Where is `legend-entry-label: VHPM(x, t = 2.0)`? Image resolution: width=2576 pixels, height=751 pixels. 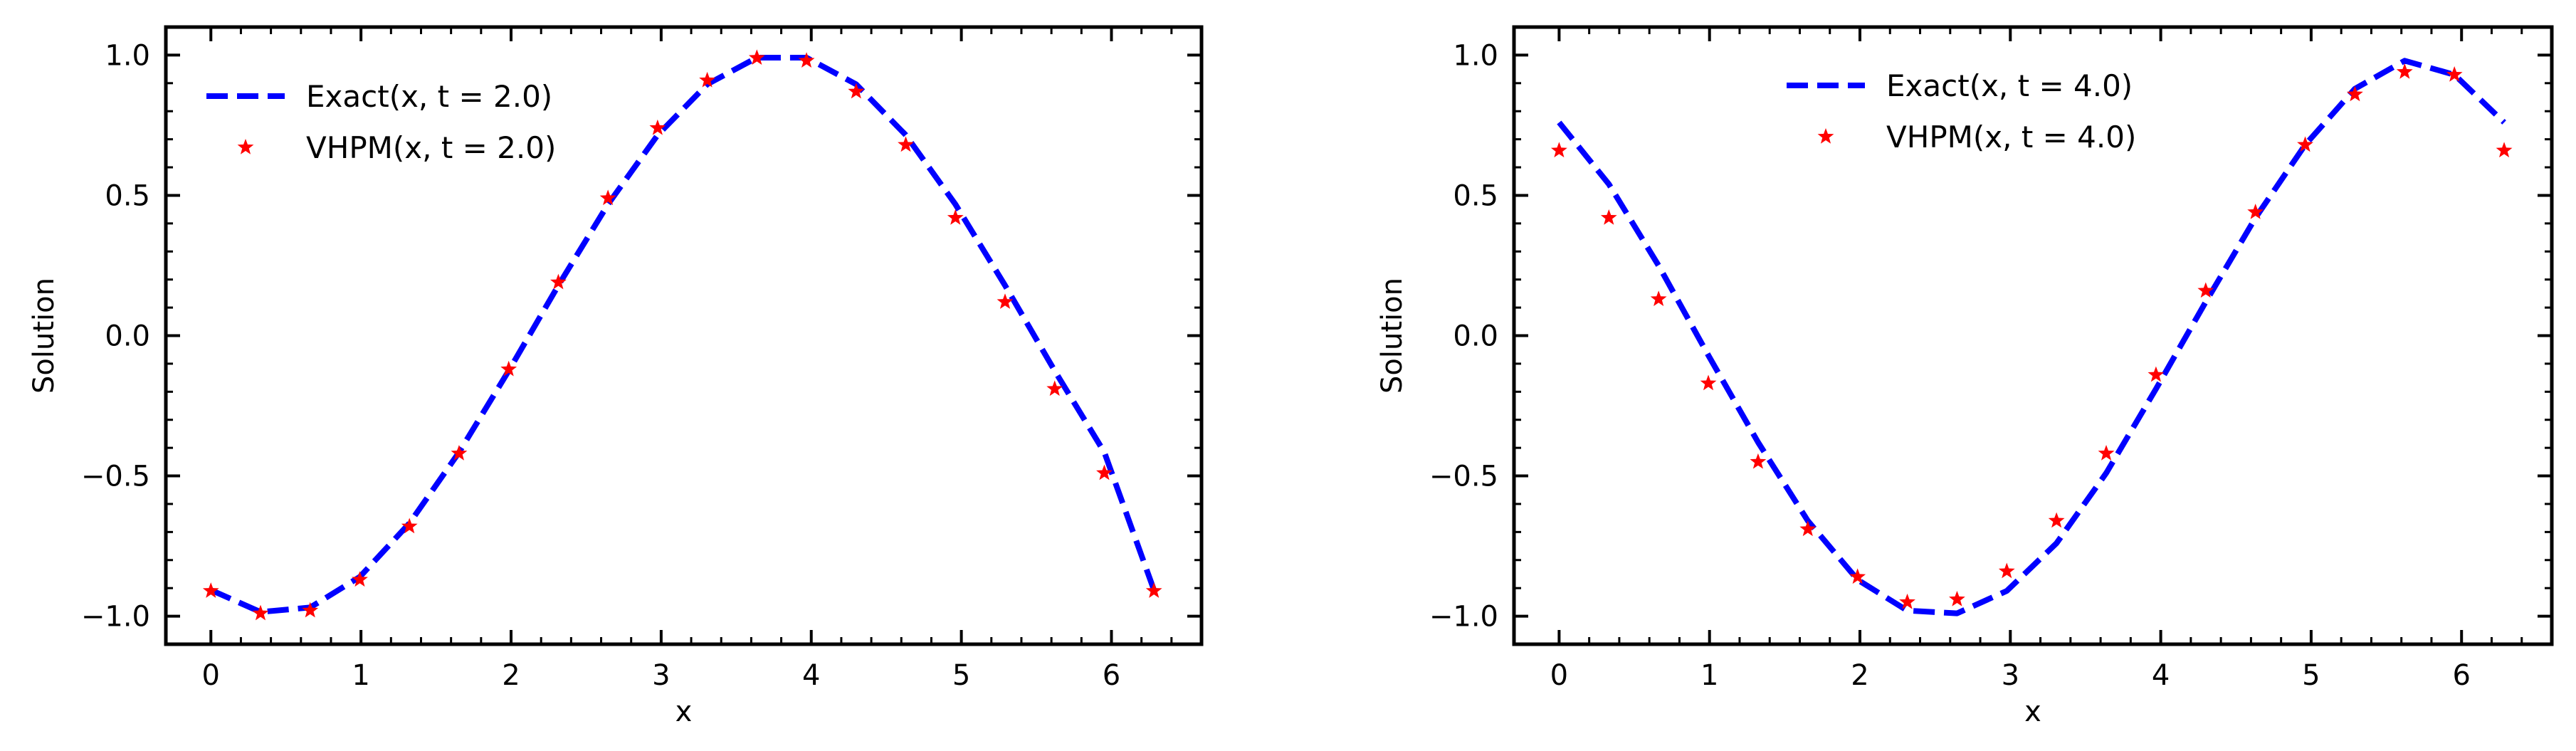 legend-entry-label: VHPM(x, t = 2.0) is located at coordinates (431, 147).